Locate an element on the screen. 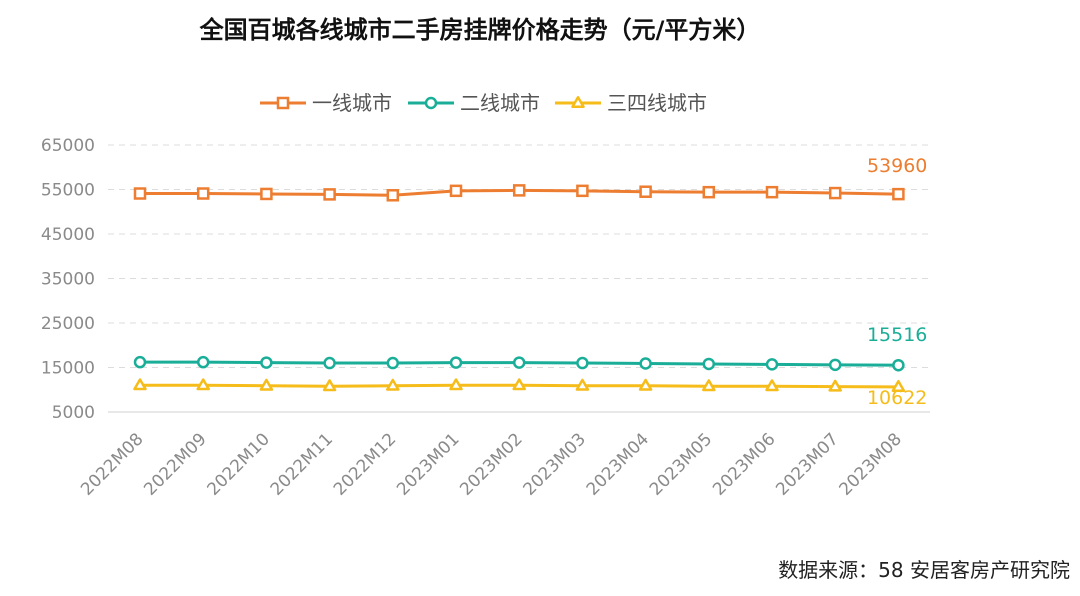 The image size is (1080, 596). legend-label: 一线城市 is located at coordinates (352, 103).